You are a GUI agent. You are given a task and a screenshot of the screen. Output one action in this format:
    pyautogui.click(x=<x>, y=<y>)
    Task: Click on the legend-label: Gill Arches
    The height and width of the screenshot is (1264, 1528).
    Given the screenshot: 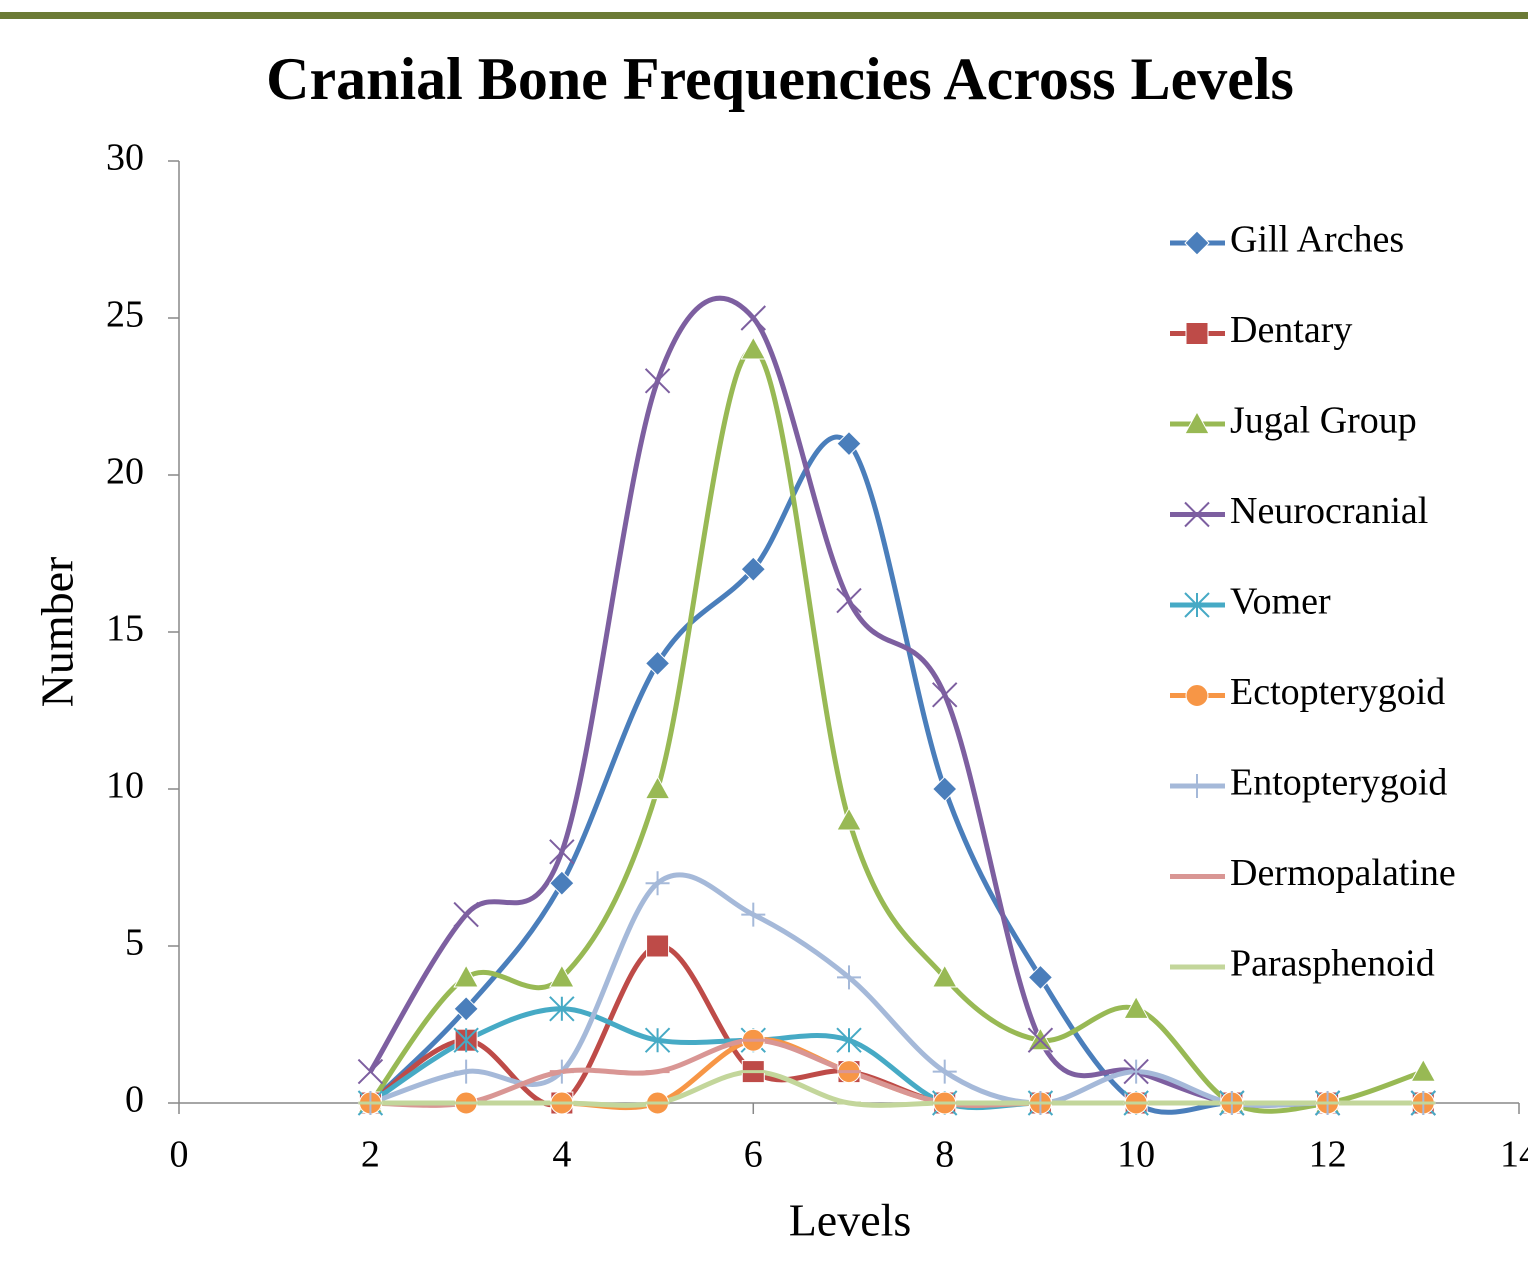 What is the action you would take?
    pyautogui.click(x=1317, y=240)
    